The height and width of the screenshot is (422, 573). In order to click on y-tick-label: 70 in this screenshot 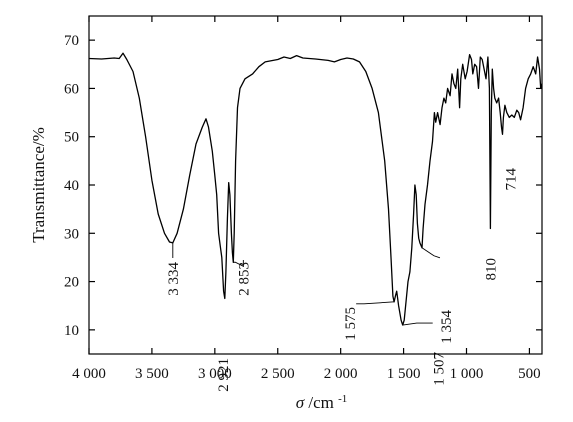, I will do `click(71, 41)`.